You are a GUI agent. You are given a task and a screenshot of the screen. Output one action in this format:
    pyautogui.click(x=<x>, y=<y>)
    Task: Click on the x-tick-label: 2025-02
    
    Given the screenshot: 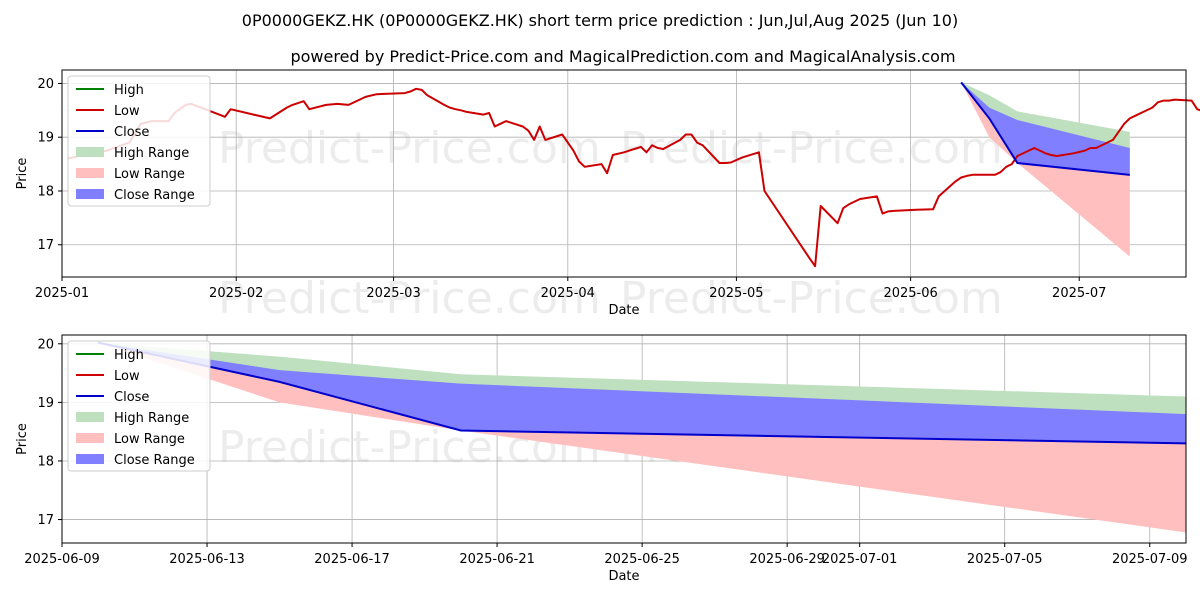 What is the action you would take?
    pyautogui.click(x=236, y=293)
    